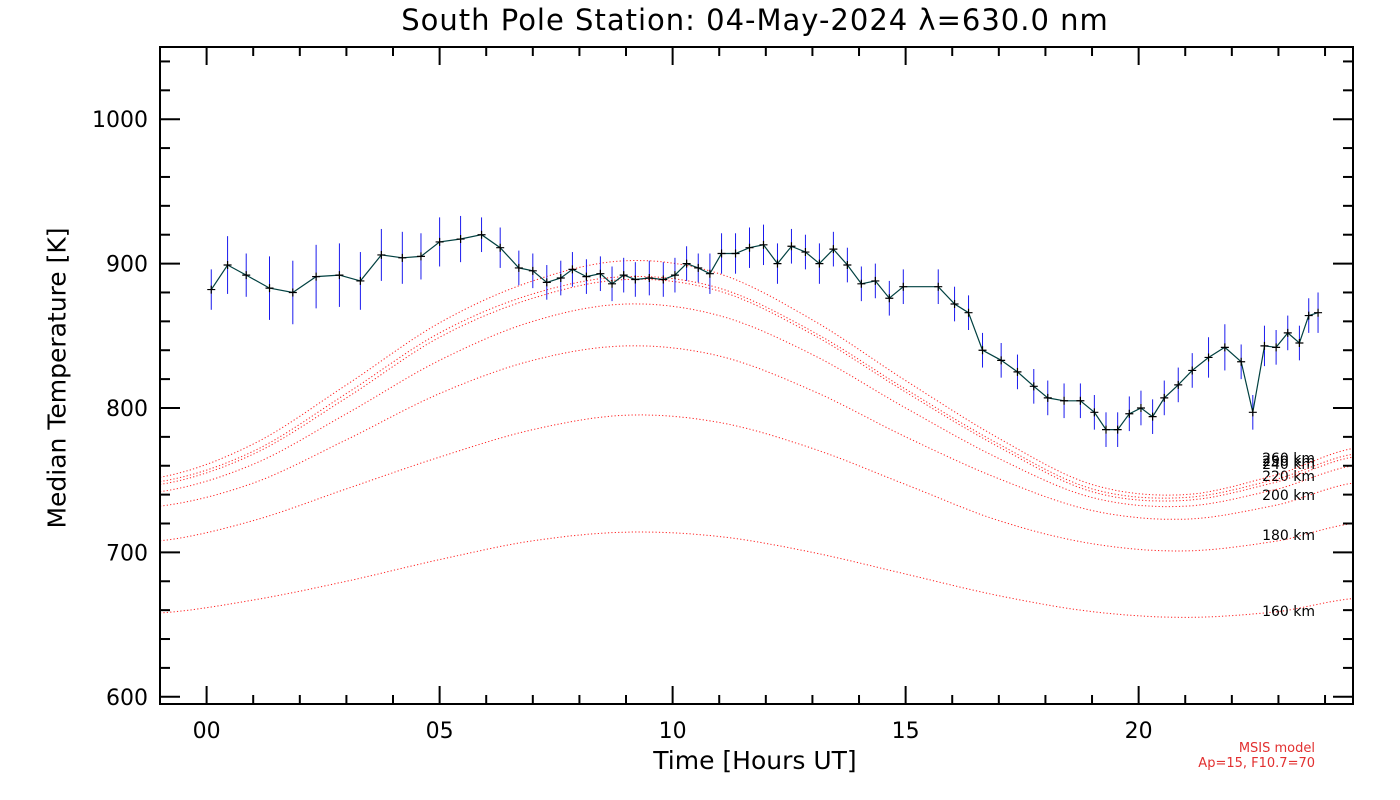 The height and width of the screenshot is (800, 1400). Describe the element at coordinates (57, 378) in the screenshot. I see `y-axis-label: Median Temperature [K]` at that location.